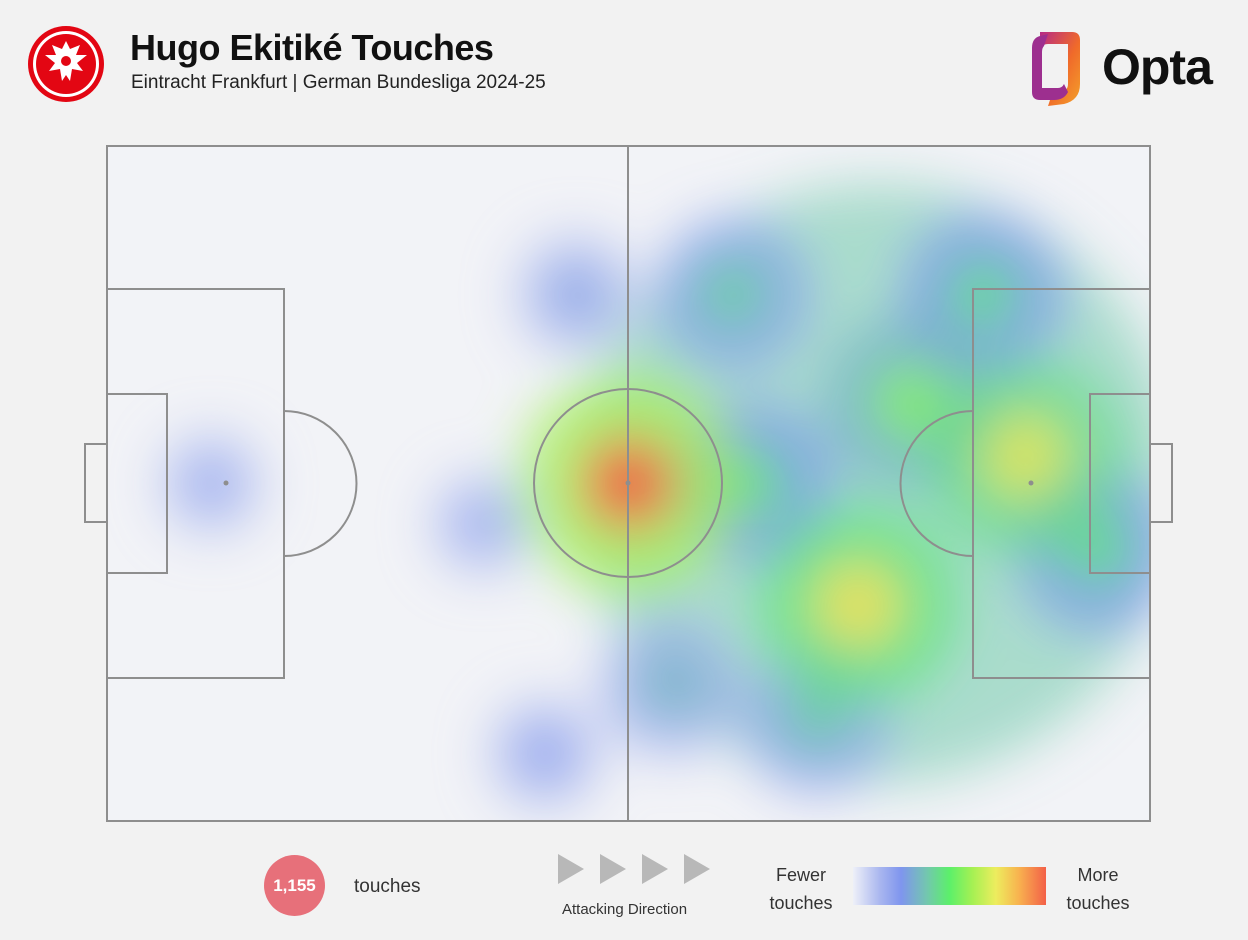 The image size is (1248, 940). Describe the element at coordinates (226, 483) in the screenshot. I see `left-penalty-spot` at that location.